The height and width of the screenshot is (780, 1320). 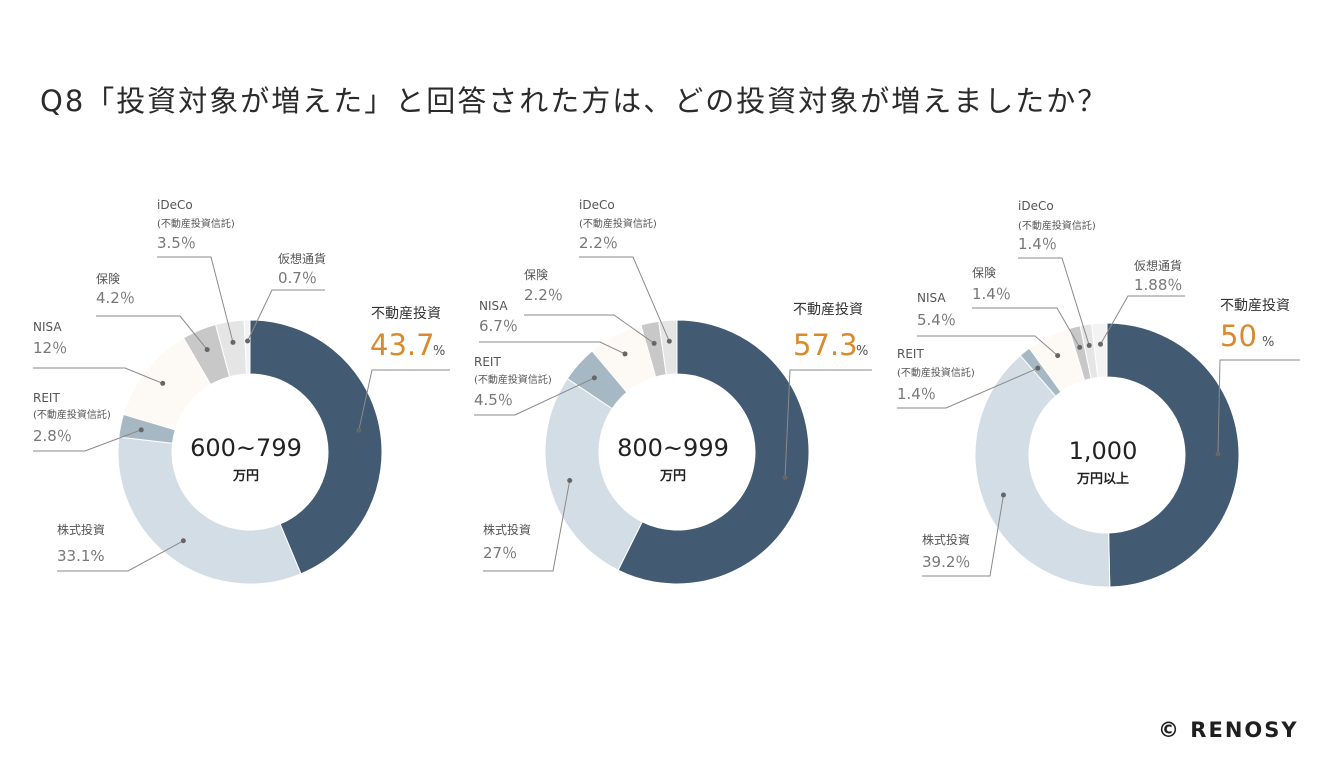 I want to click on value-ideco: 1.4％, so click(x=1037, y=244).